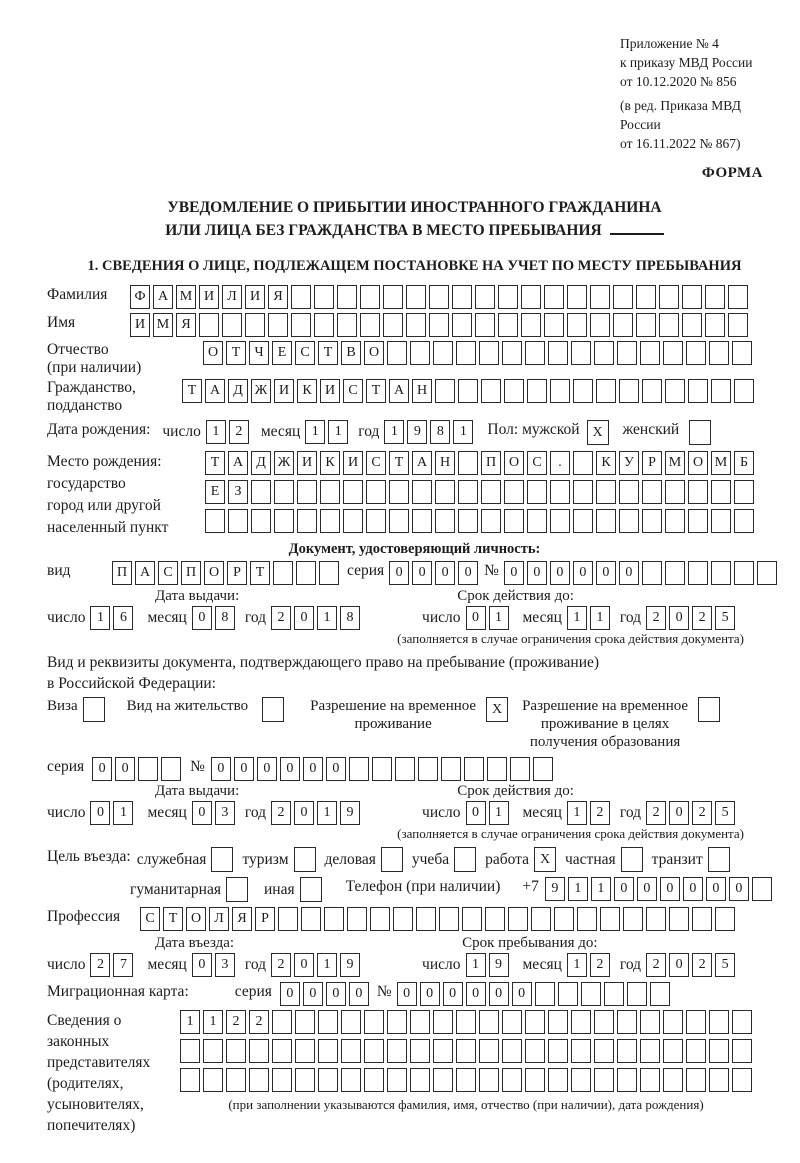 The width and height of the screenshot is (800, 1163). Describe the element at coordinates (399, 391) in the screenshot. I see `char-cell: А` at that location.